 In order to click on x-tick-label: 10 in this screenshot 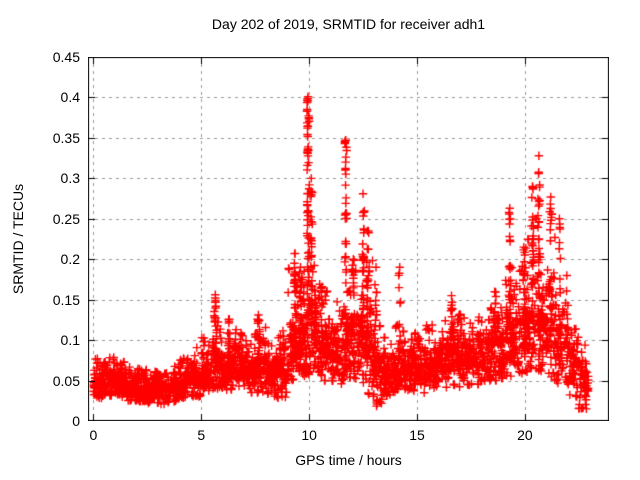, I will do `click(309, 435)`.